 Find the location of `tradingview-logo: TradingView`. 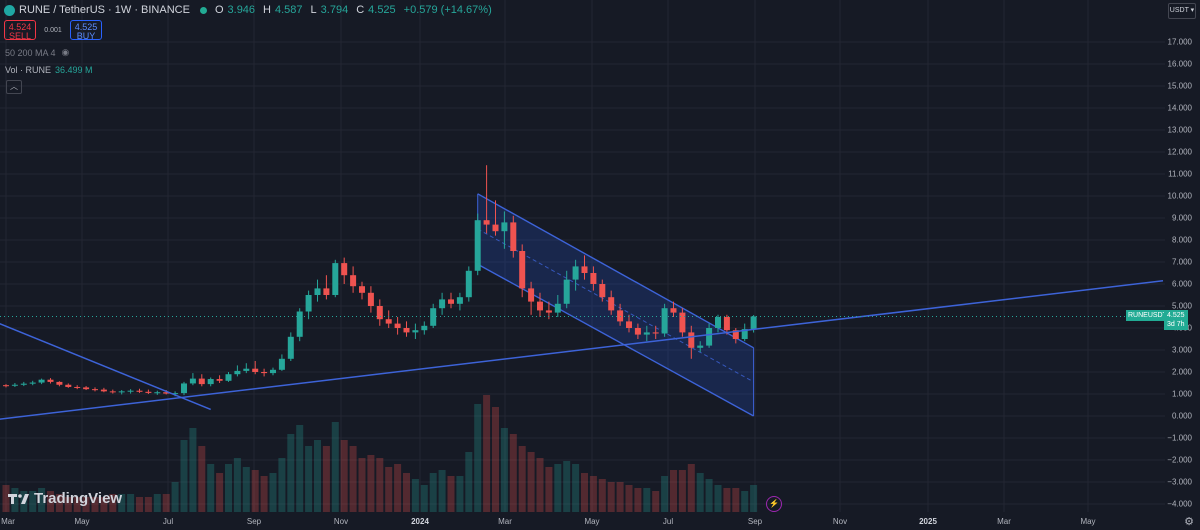

tradingview-logo: TradingView is located at coordinates (65, 498).